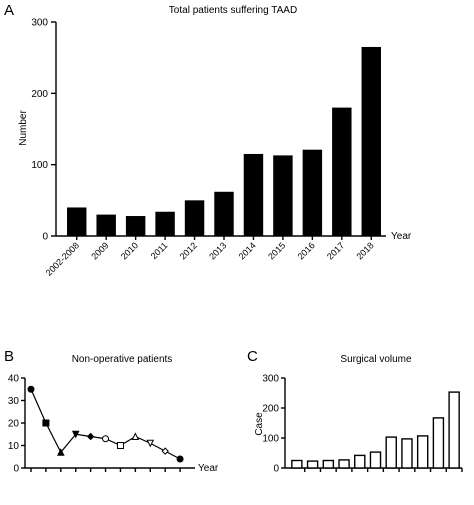 Image resolution: width=474 pixels, height=505 pixels. I want to click on chart-b-ytick-label-1: 10, so click(14, 446).